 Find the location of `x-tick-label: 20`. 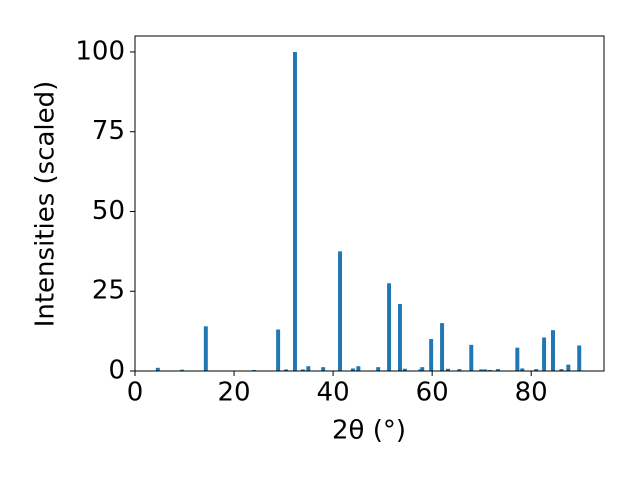

x-tick-label: 20 is located at coordinates (234, 393).